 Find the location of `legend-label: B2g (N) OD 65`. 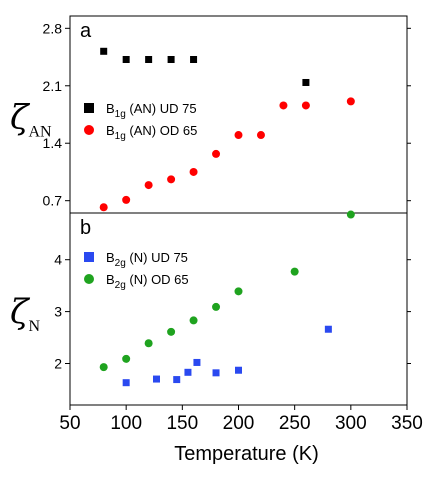

legend-label: B2g (N) OD 65 is located at coordinates (147, 281).